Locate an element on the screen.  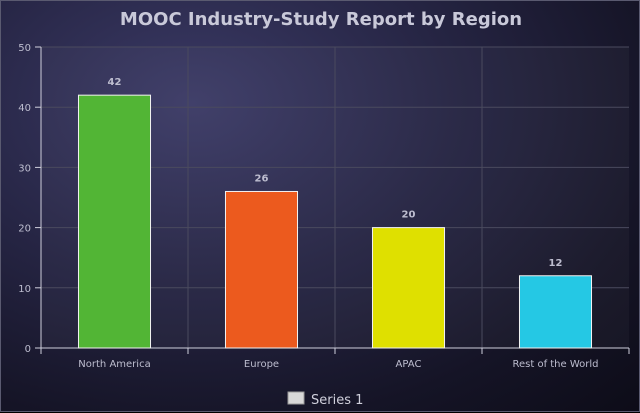
data-label: 12 is located at coordinates (556, 263).